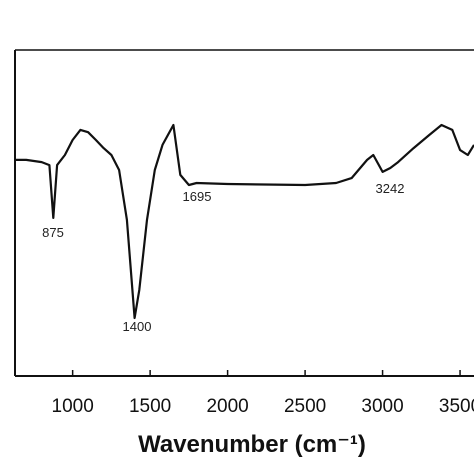 The image size is (474, 474). I want to click on x-axis-label: Wavenumber (cm⁻¹), so click(252, 444).